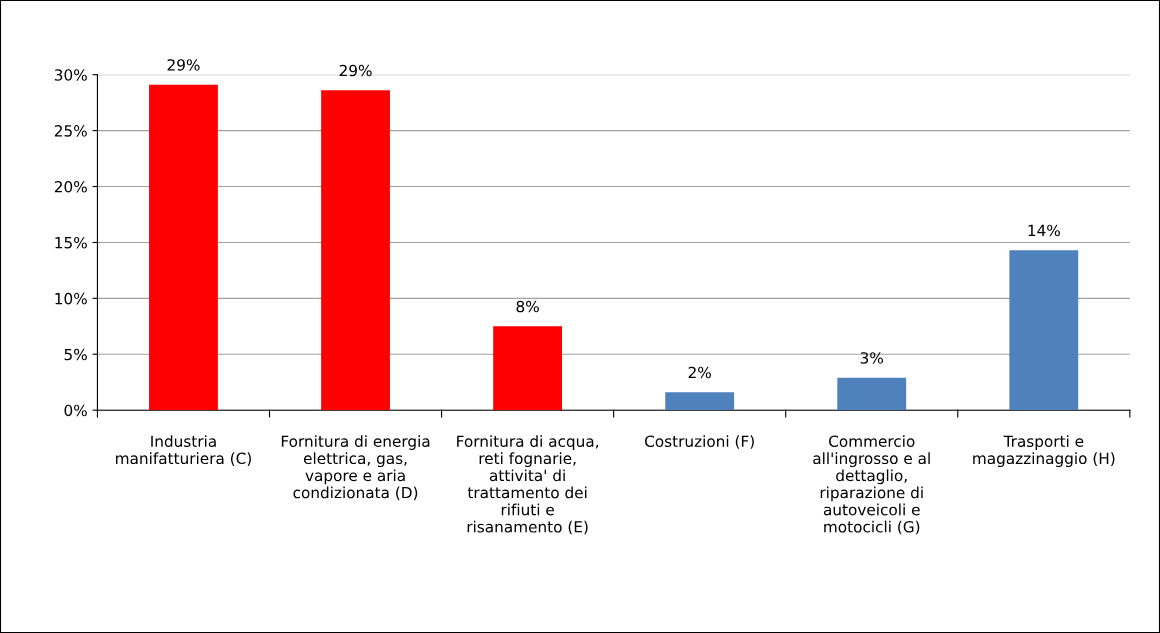 The image size is (1160, 633). What do you see at coordinates (71, 298) in the screenshot?
I see `y-tick-label: 10%` at bounding box center [71, 298].